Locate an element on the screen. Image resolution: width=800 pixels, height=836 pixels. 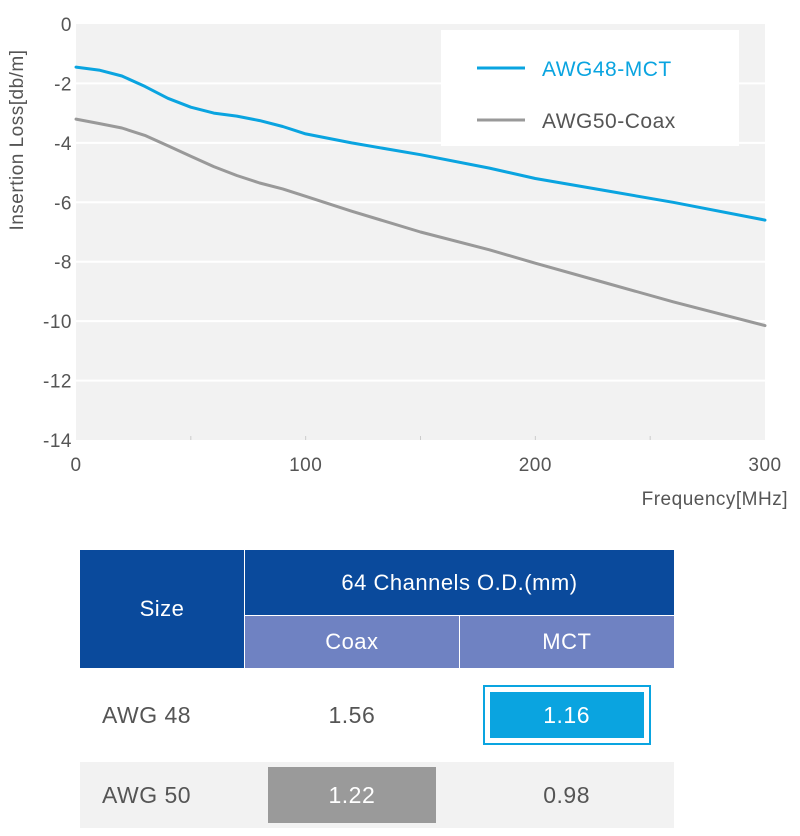
legend: AWG48-MCT AWG50-Coax is located at coordinates (590, 88).